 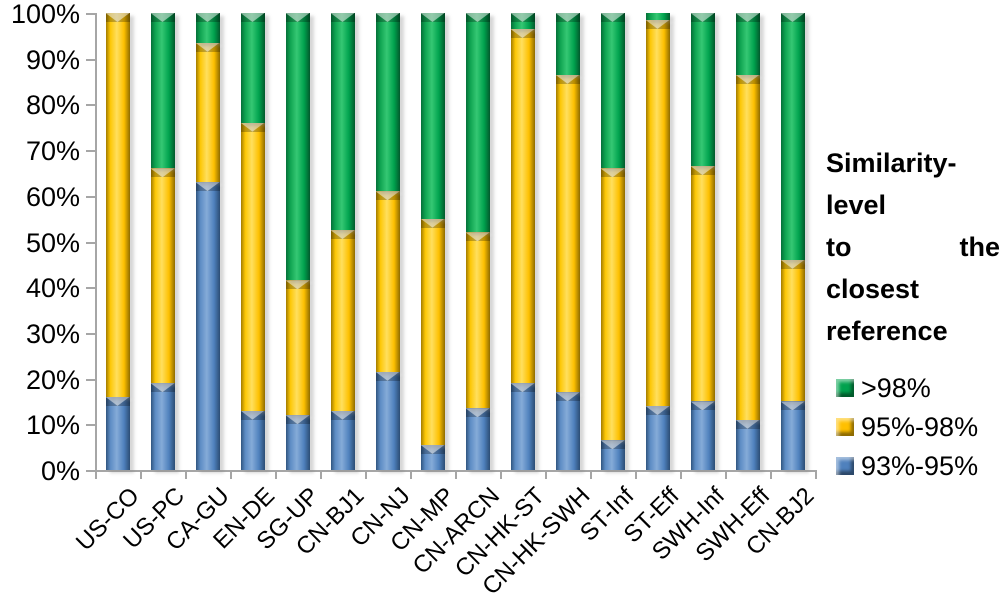 What do you see at coordinates (52, 59) in the screenshot?
I see `y-tick-label: 90%` at bounding box center [52, 59].